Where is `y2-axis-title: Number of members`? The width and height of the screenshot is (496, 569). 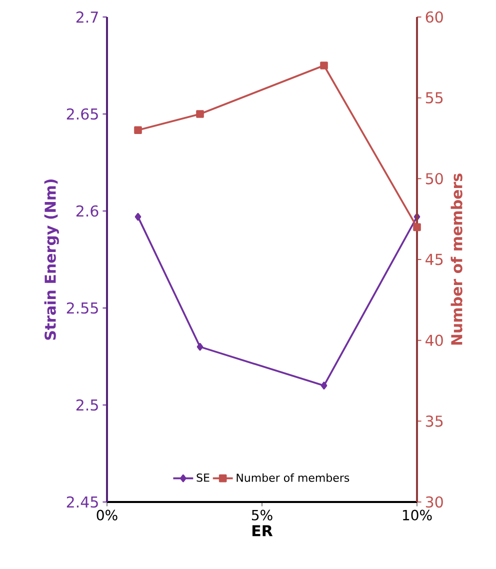 y2-axis-title: Number of members is located at coordinates (456, 259).